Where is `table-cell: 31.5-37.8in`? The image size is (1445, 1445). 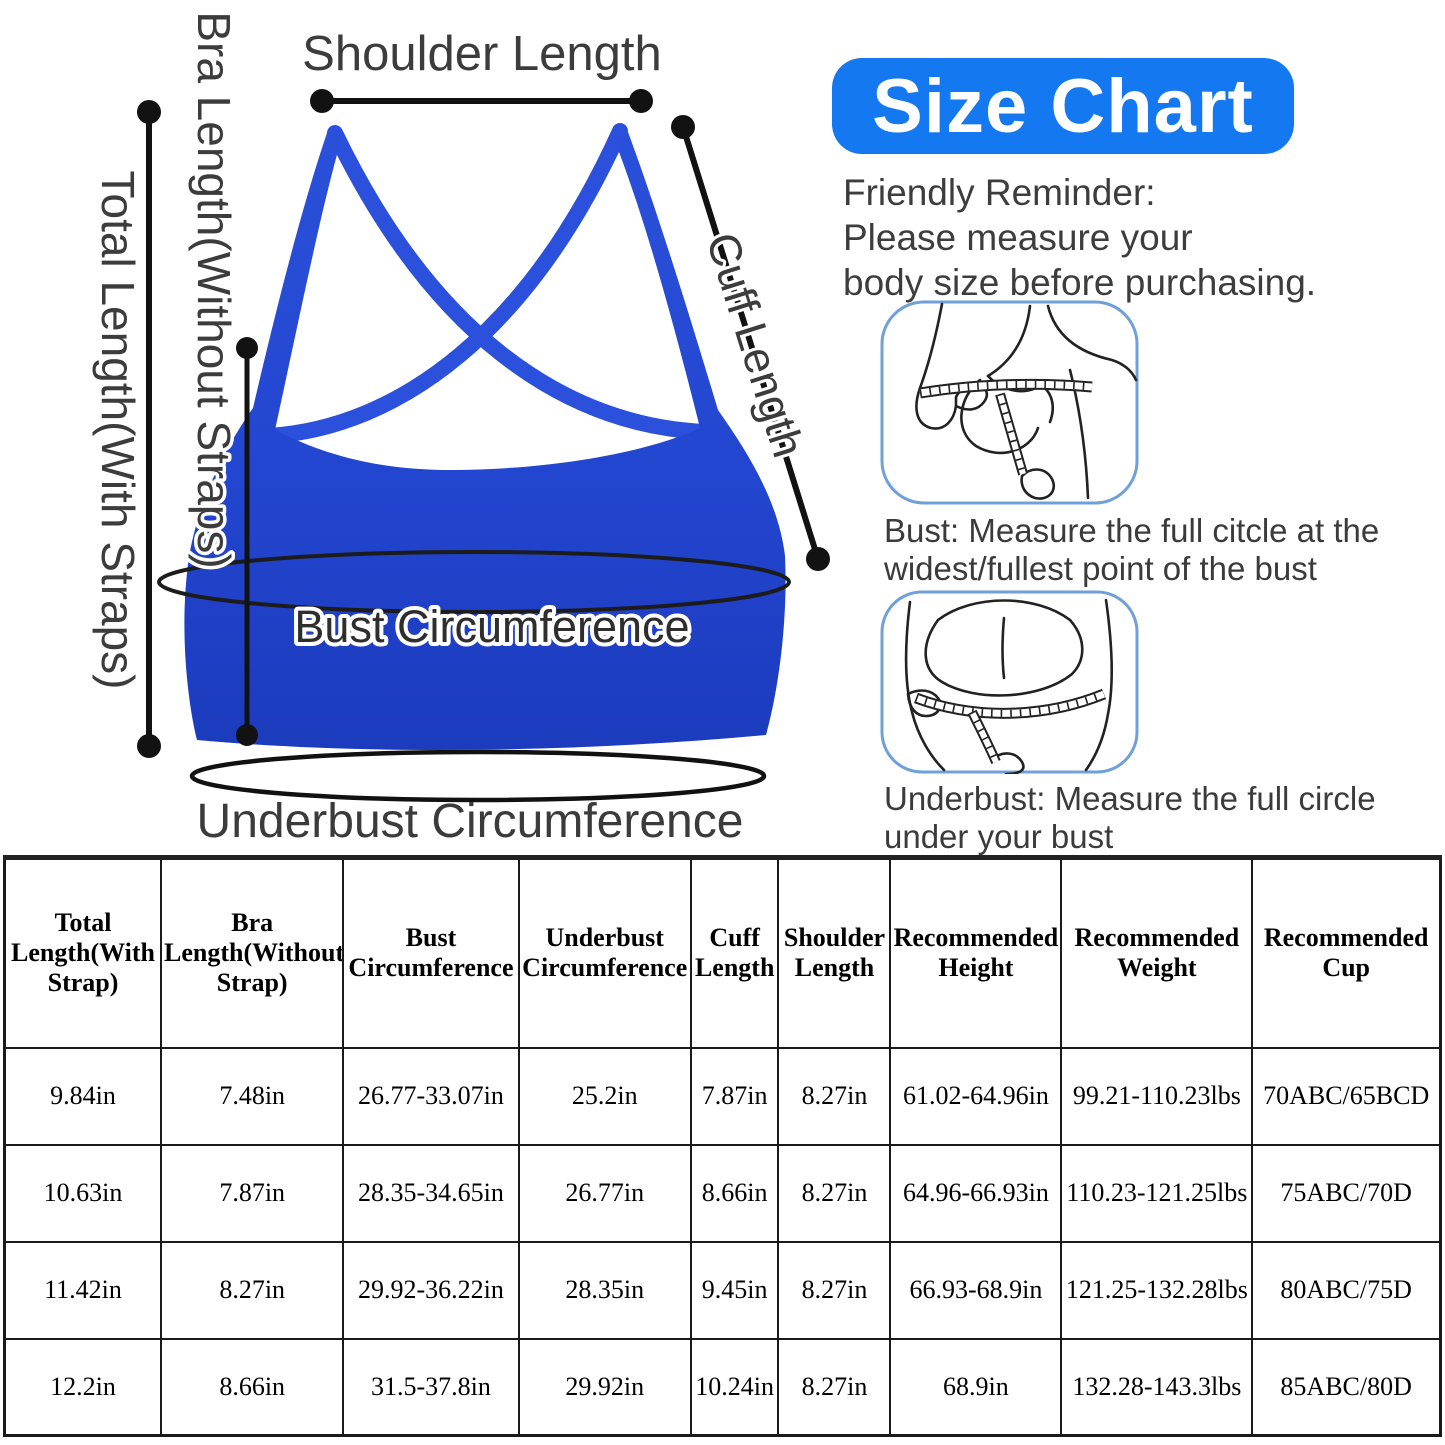
table-cell: 31.5-37.8in is located at coordinates (431, 1387).